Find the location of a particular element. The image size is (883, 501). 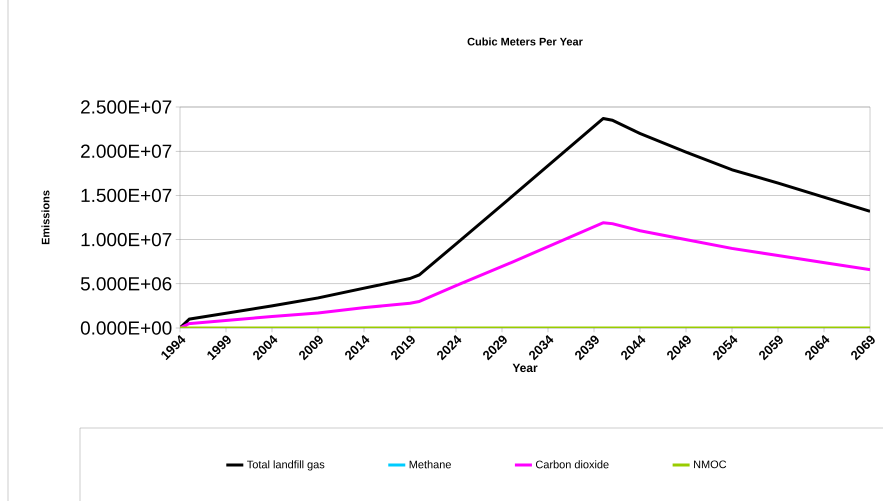

legend-label: NMOC is located at coordinates (710, 464).